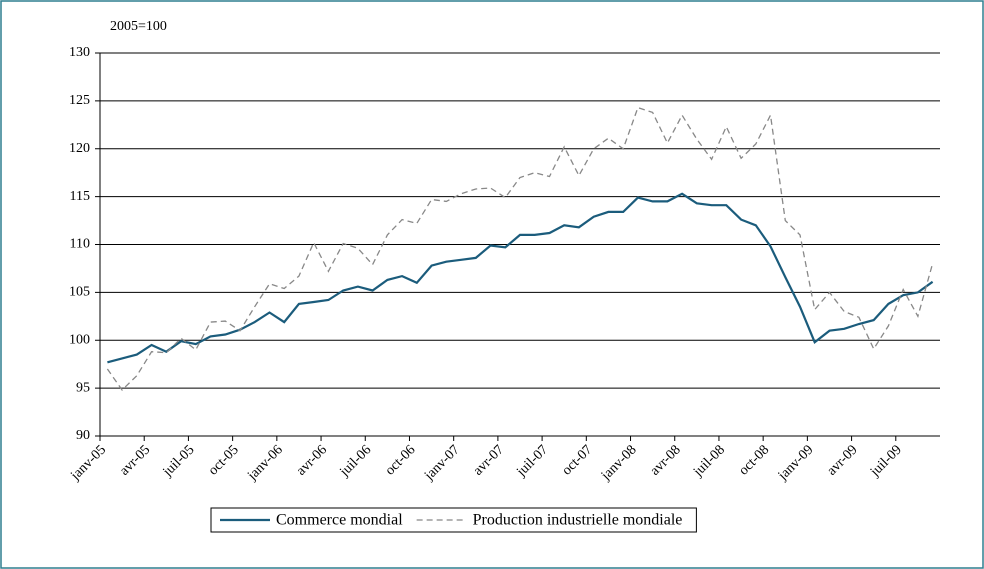 This screenshot has height=569, width=984. Describe the element at coordinates (89, 463) in the screenshot. I see `x-tick-label: janv-05` at that location.